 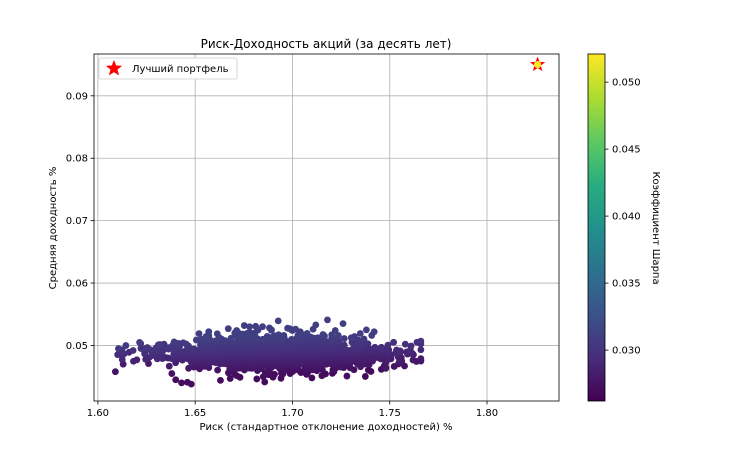 What do you see at coordinates (53, 228) in the screenshot?
I see `y-axis-label: Средняя доходность %` at bounding box center [53, 228].